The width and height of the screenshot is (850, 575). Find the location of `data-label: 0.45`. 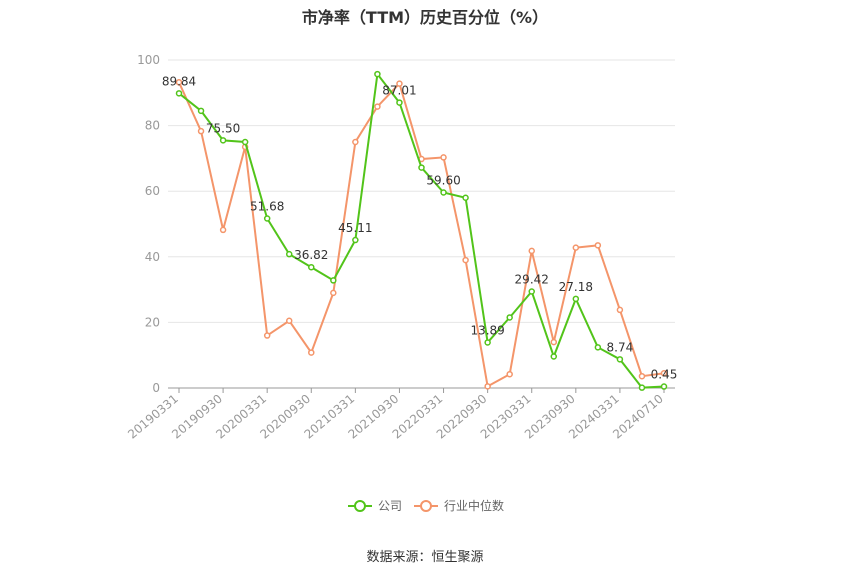

data-label: 0.45 is located at coordinates (664, 375).